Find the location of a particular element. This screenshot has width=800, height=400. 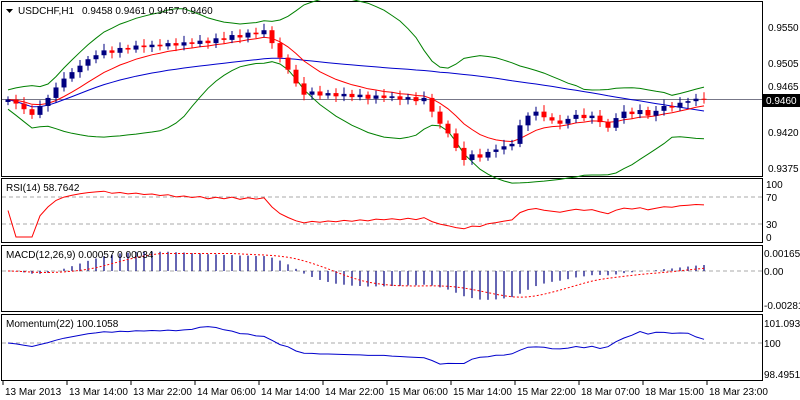

rsi-tick: 70 is located at coordinates (772, 198).